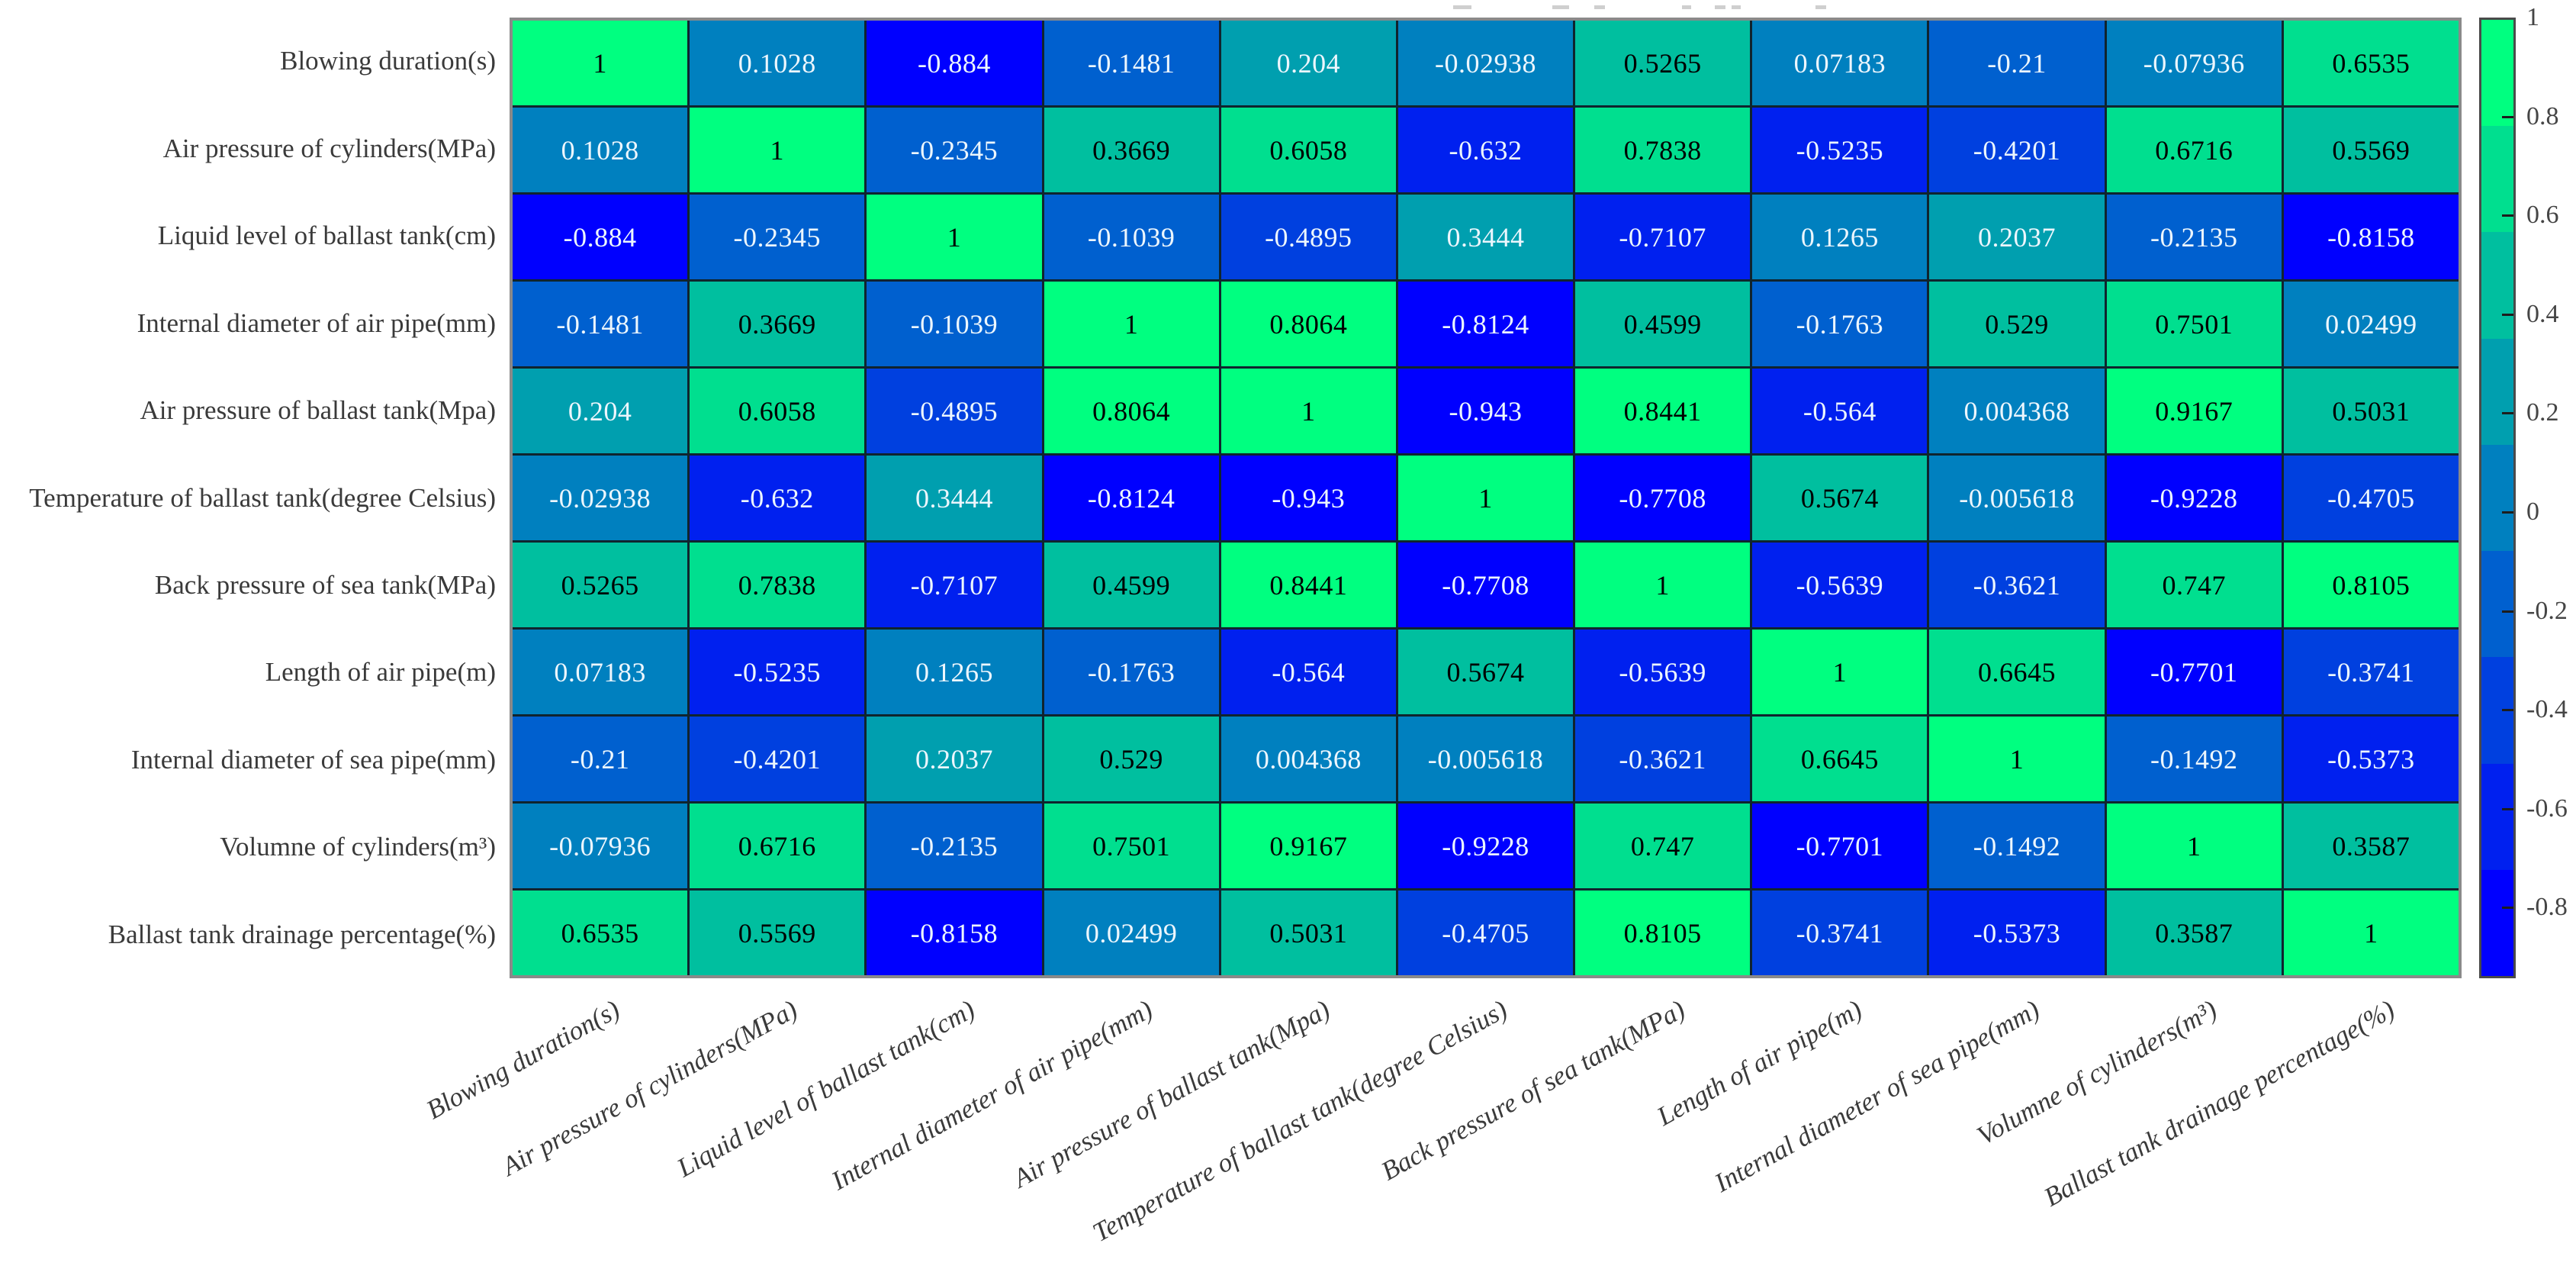 This screenshot has width=2576, height=1269. What do you see at coordinates (2017, 759) in the screenshot?
I see `heatmap-cell-r9c9: 1` at bounding box center [2017, 759].